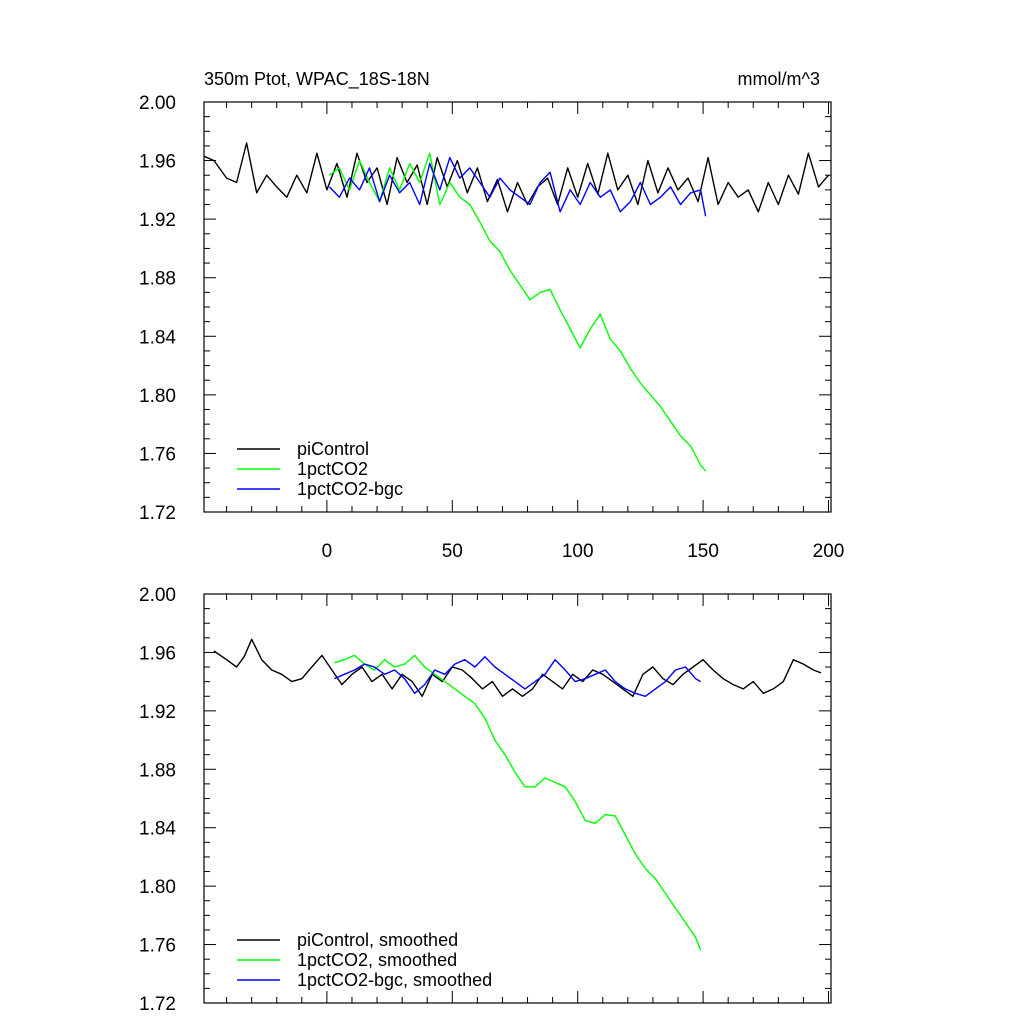  I want to click on legend-label: 1pctCO2, smoothed, so click(377, 960).